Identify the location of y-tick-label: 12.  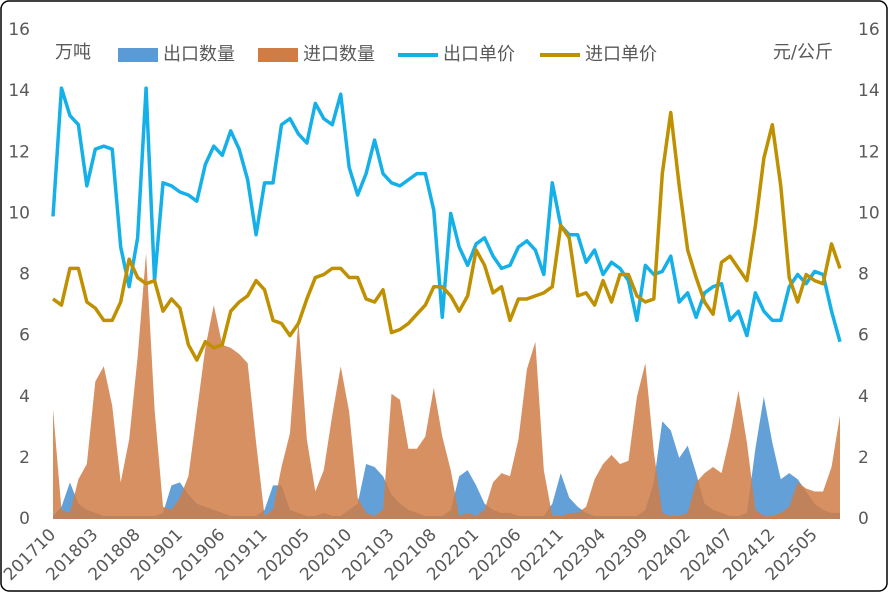
(19, 152).